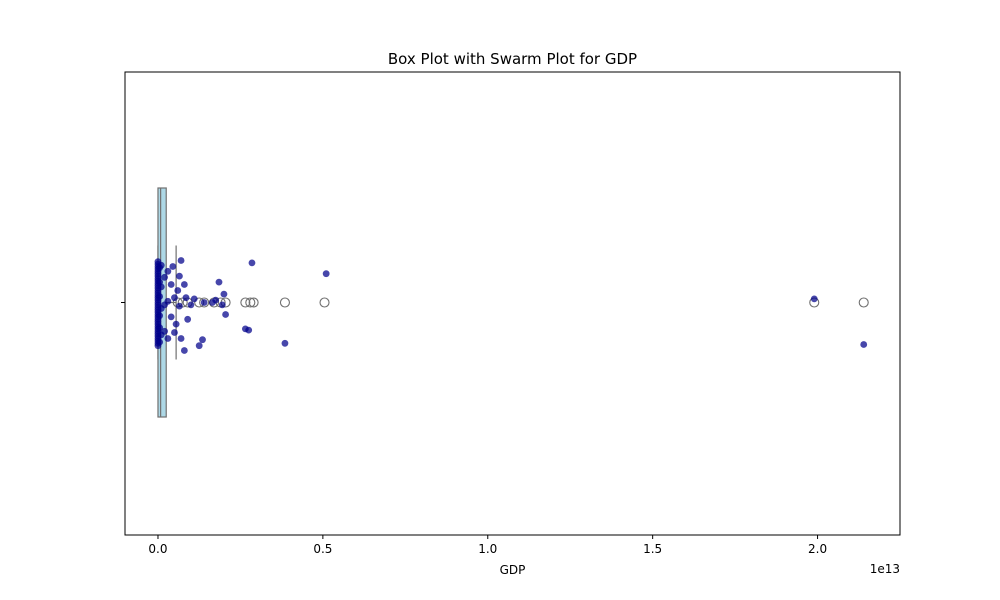  Describe the element at coordinates (487, 549) in the screenshot. I see `x-axis-tick-label: 1.0` at that location.